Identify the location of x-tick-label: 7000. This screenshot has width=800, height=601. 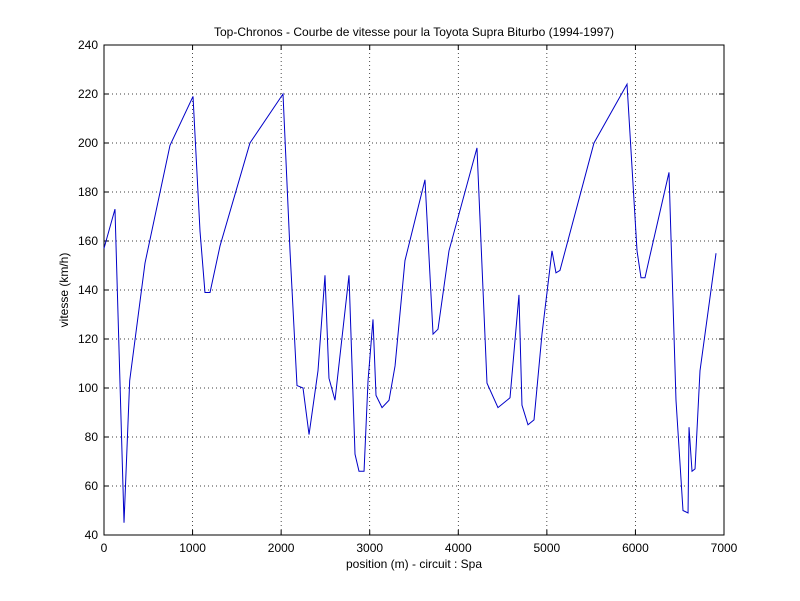
(724, 548).